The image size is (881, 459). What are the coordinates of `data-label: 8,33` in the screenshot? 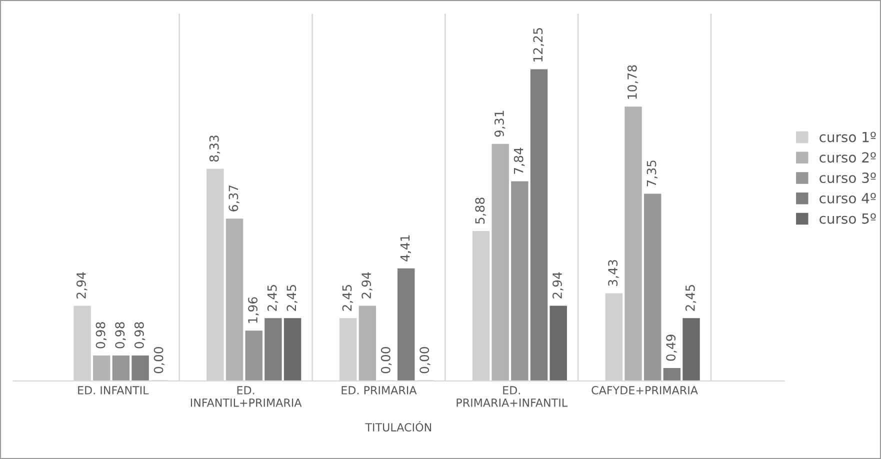 It's located at (214, 149).